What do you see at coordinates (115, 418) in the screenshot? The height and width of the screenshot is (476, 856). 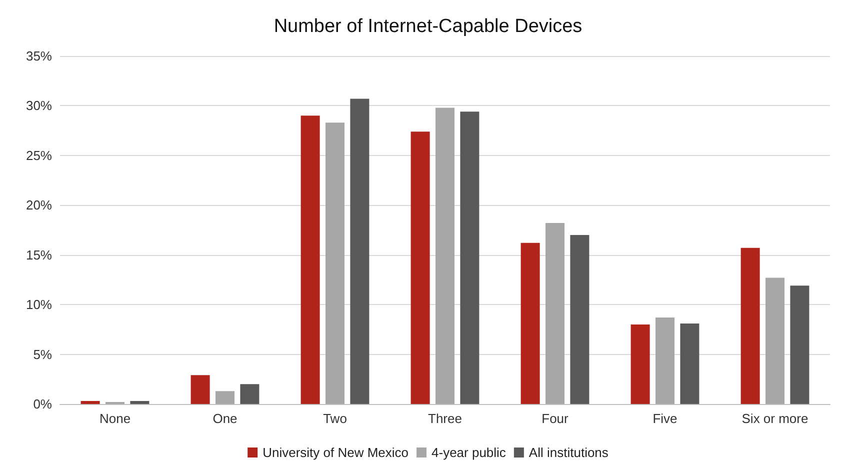 I see `x-tick-label: None` at bounding box center [115, 418].